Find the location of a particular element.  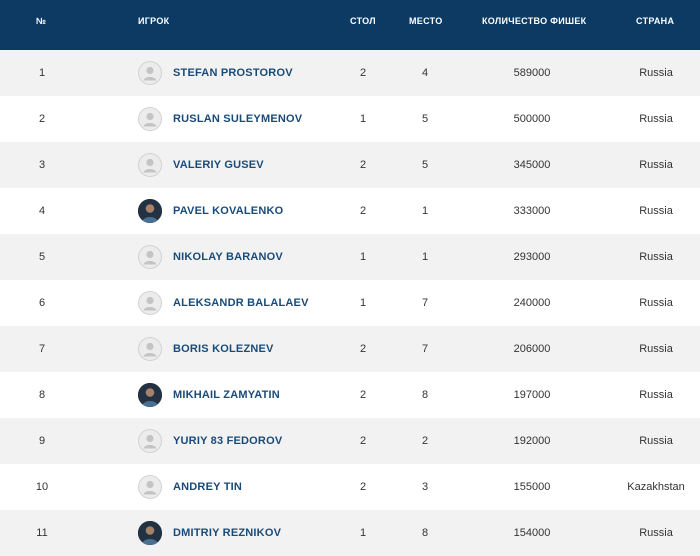

rank-number: 1 is located at coordinates (42, 73).